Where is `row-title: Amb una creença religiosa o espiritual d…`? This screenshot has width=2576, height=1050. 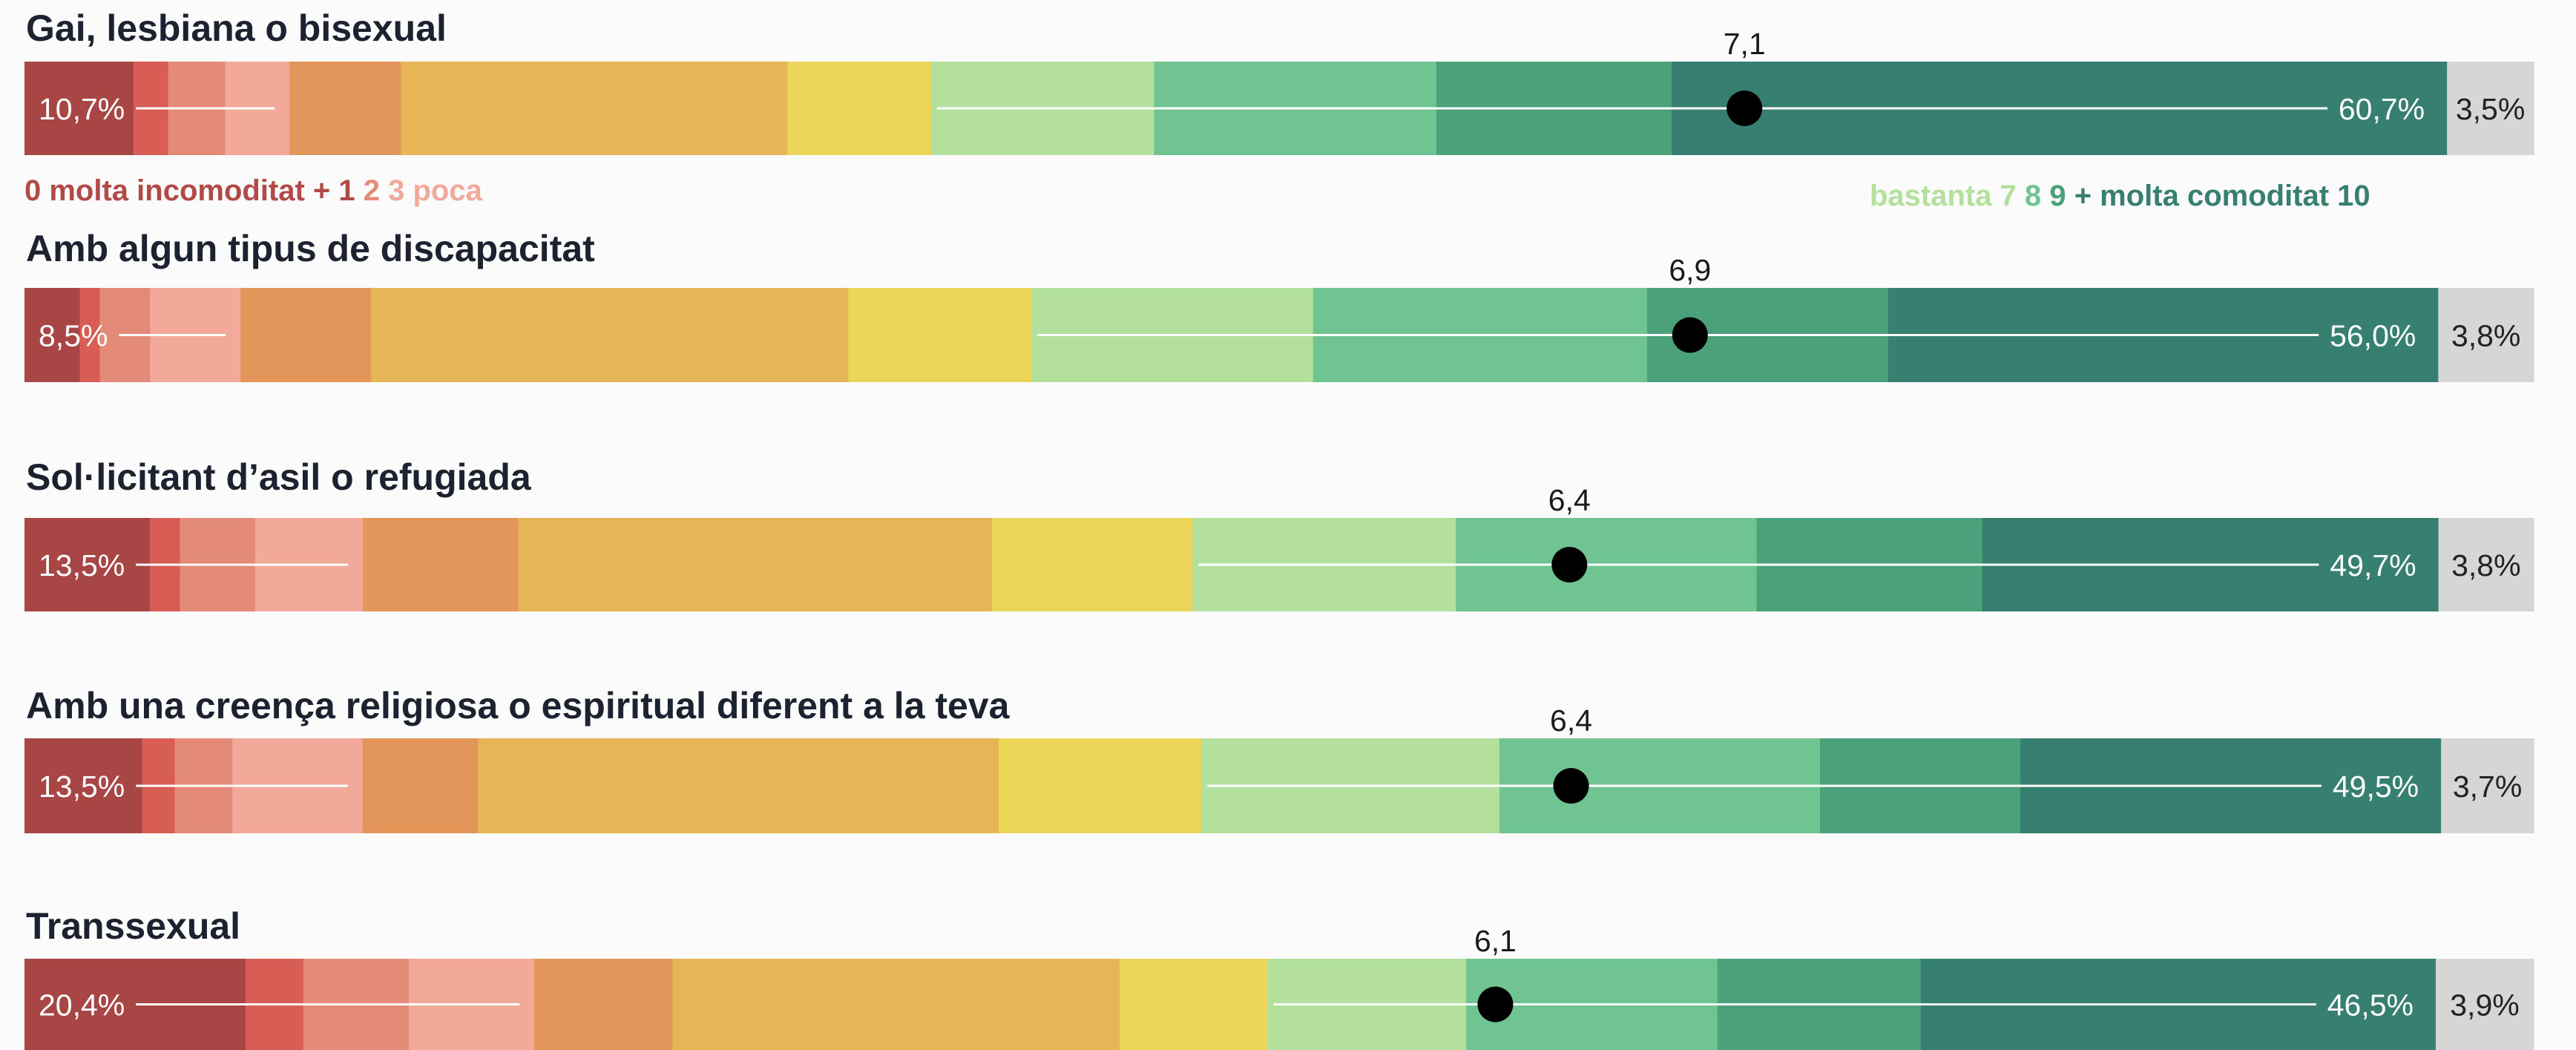
row-title: Amb una creença religiosa o espiritual d… is located at coordinates (518, 706).